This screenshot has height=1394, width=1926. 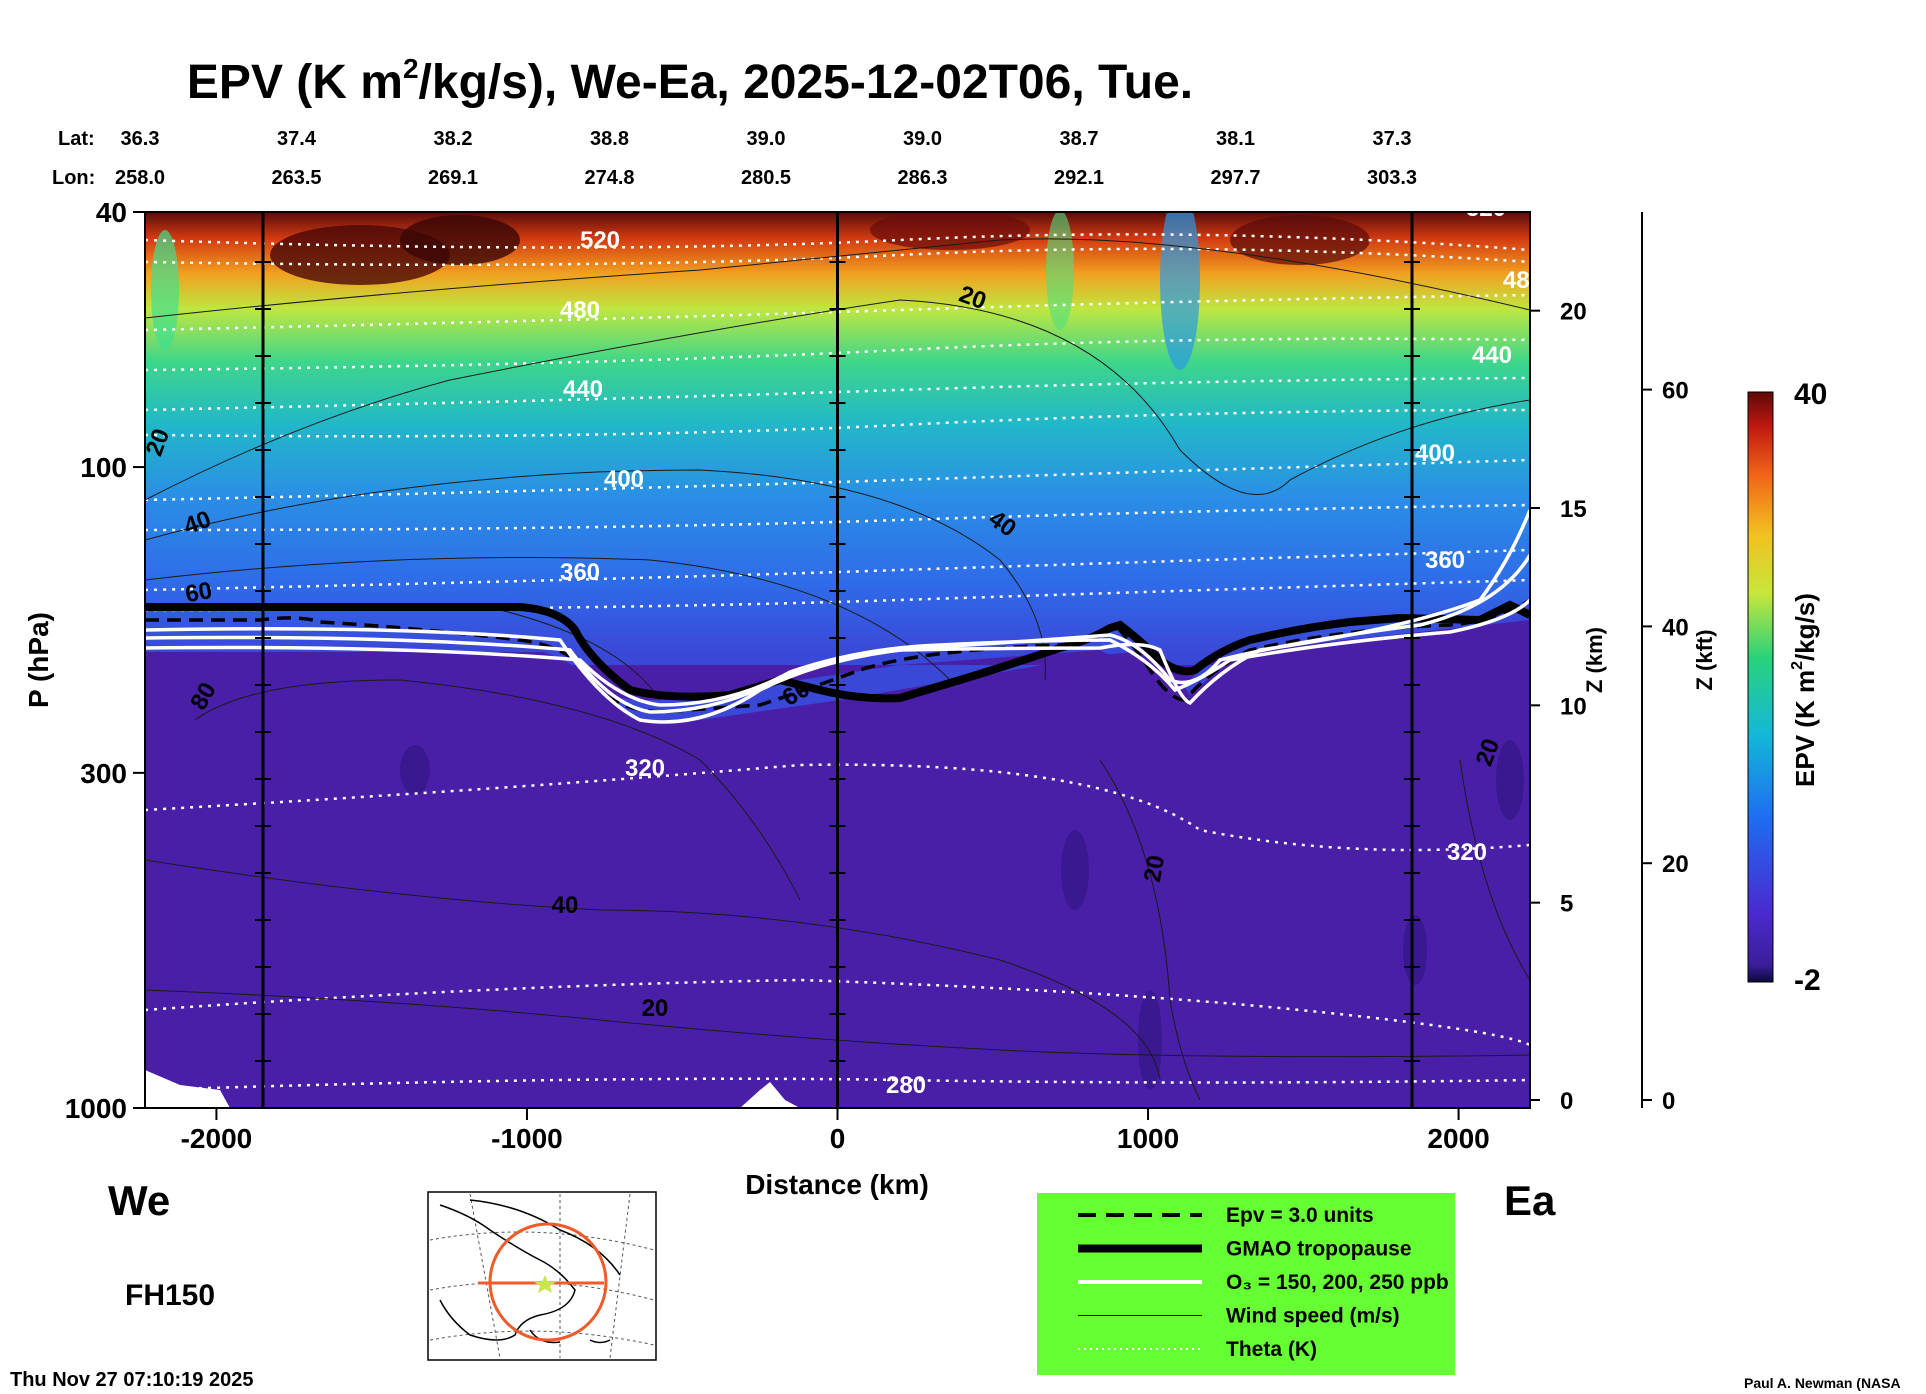 I want to click on legend-label: GMAO tropopause, so click(x=1319, y=1249).